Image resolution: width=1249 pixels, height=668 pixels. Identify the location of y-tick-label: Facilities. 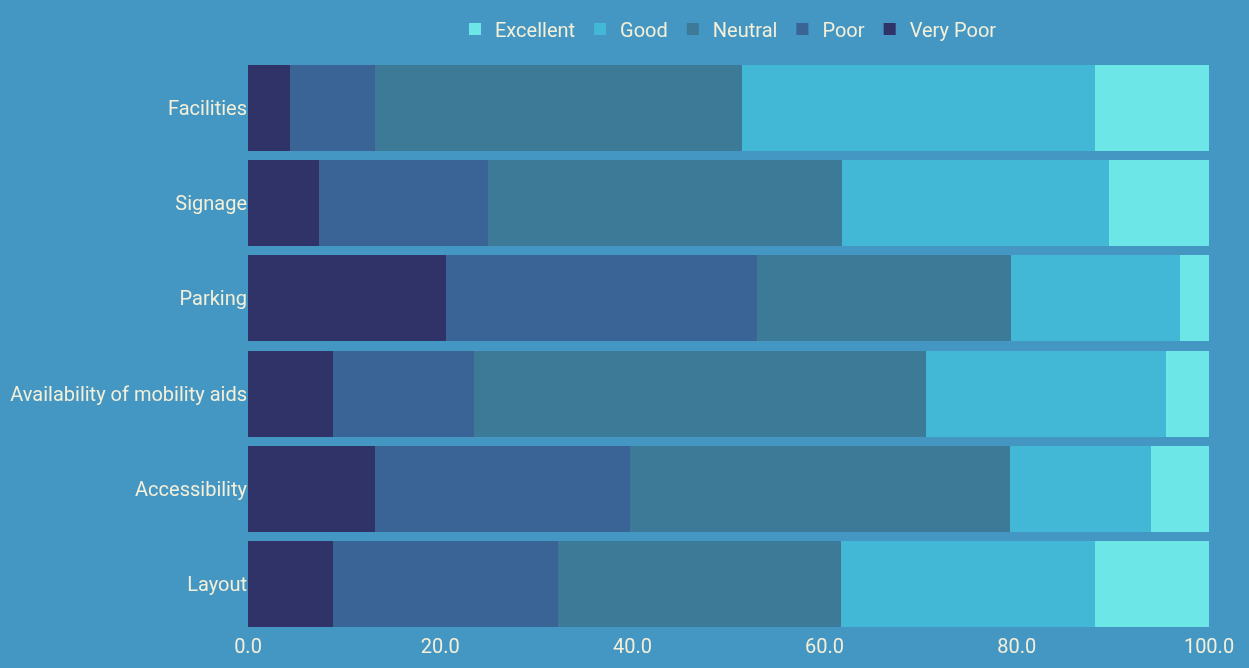
(207, 107).